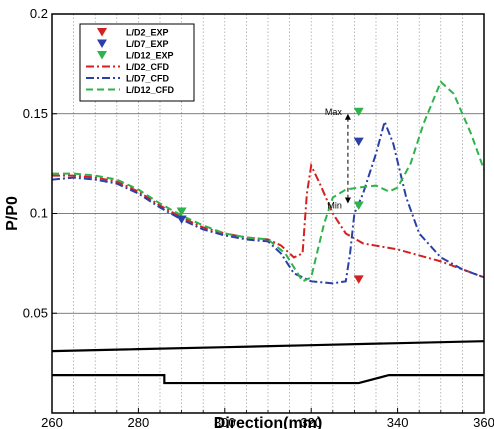 The height and width of the screenshot is (429, 494). What do you see at coordinates (334, 206) in the screenshot?
I see `min-label: Min` at bounding box center [334, 206].